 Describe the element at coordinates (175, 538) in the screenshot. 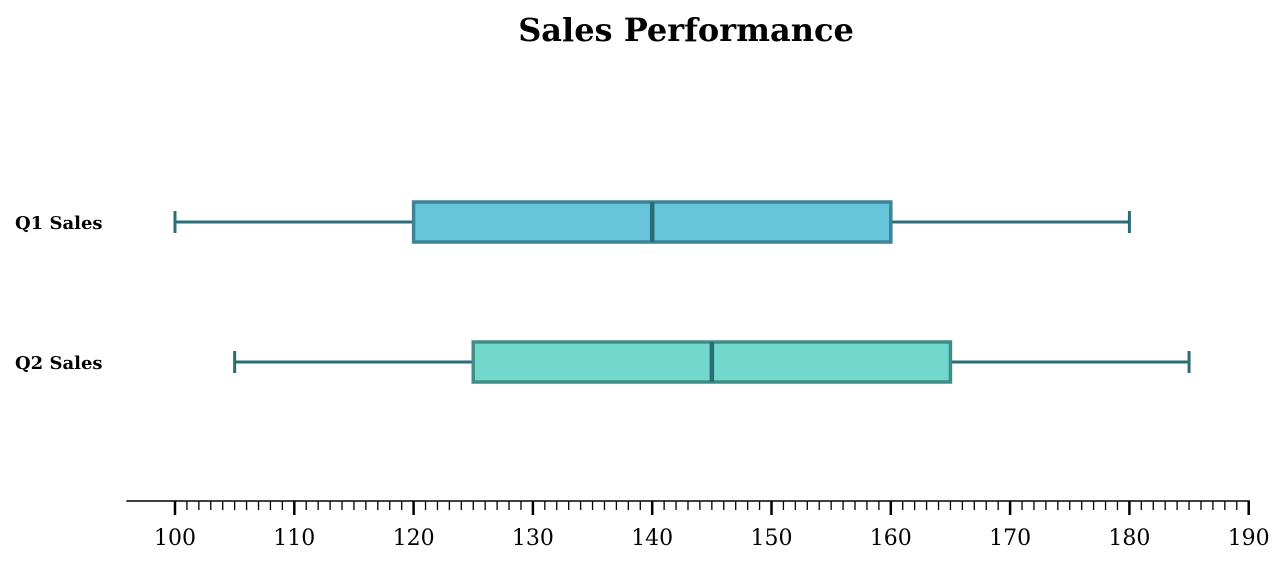

I see `x-tick-label: 100` at that location.